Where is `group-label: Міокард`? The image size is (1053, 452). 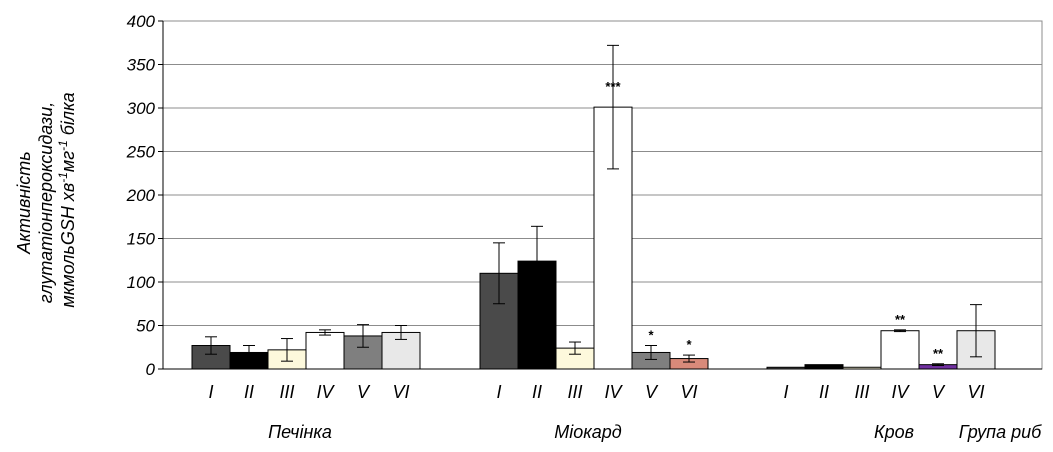 group-label: Міокард is located at coordinates (588, 432).